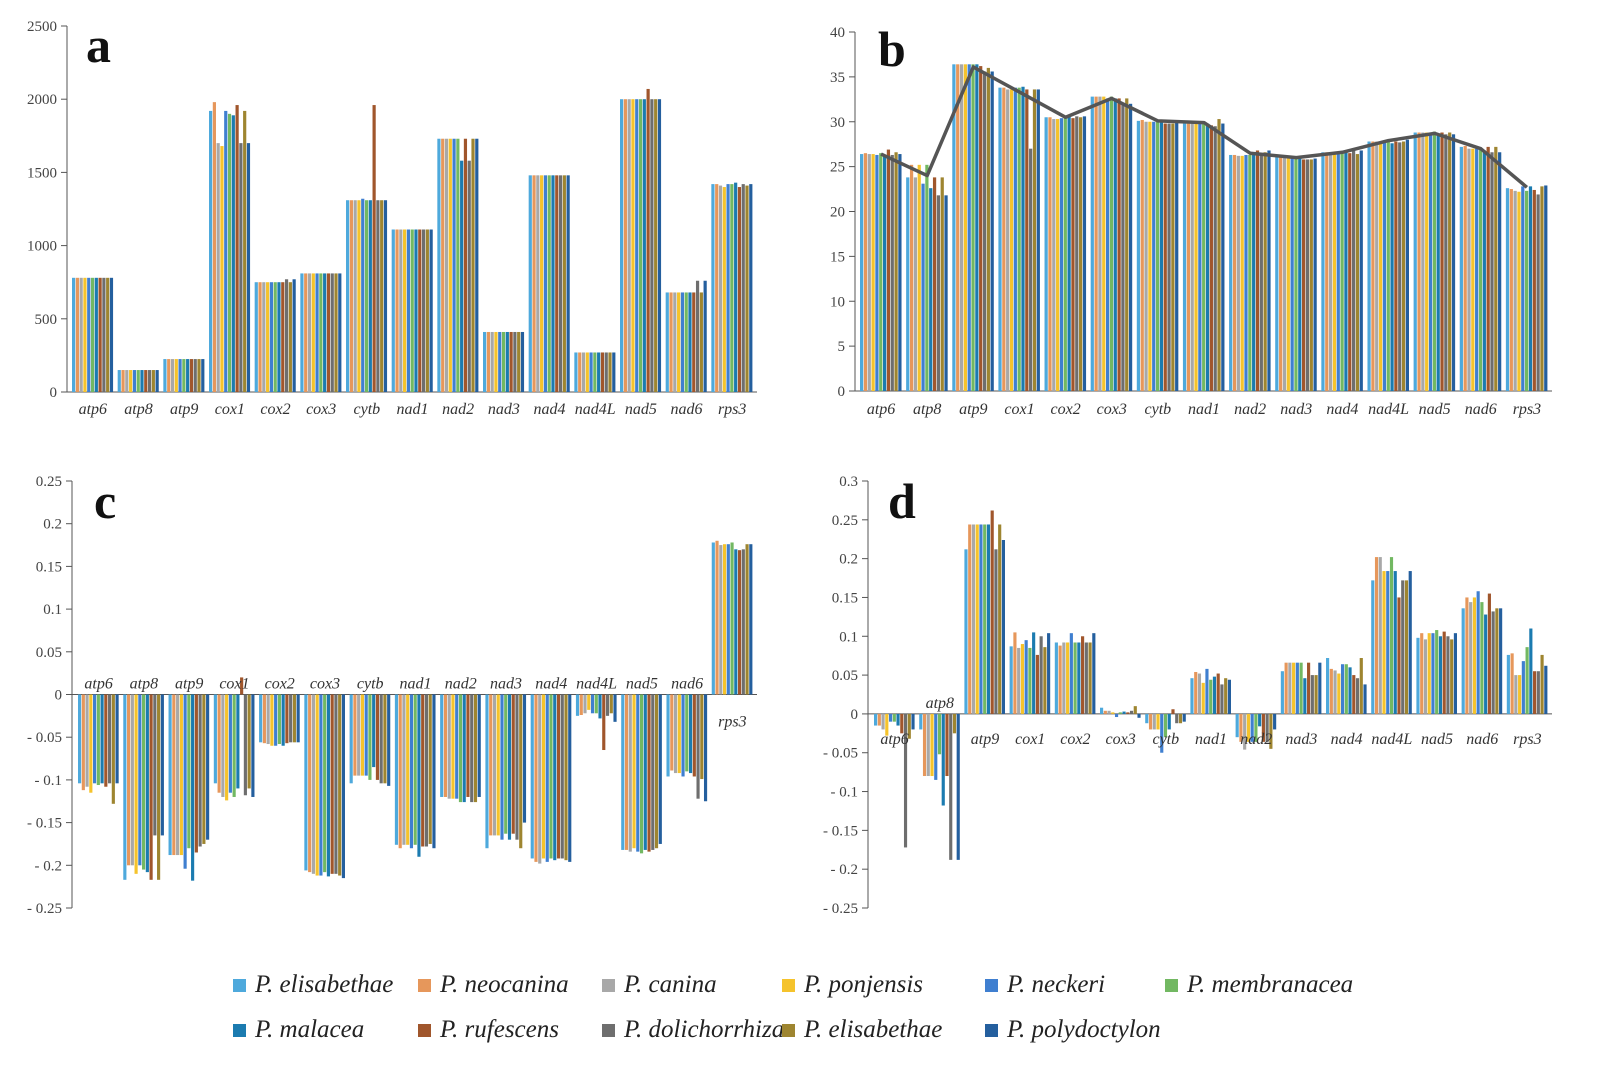 This screenshot has width=1618, height=1080. What do you see at coordinates (840, 909) in the screenshot?
I see `y-tick-label: - 0.25` at bounding box center [840, 909].